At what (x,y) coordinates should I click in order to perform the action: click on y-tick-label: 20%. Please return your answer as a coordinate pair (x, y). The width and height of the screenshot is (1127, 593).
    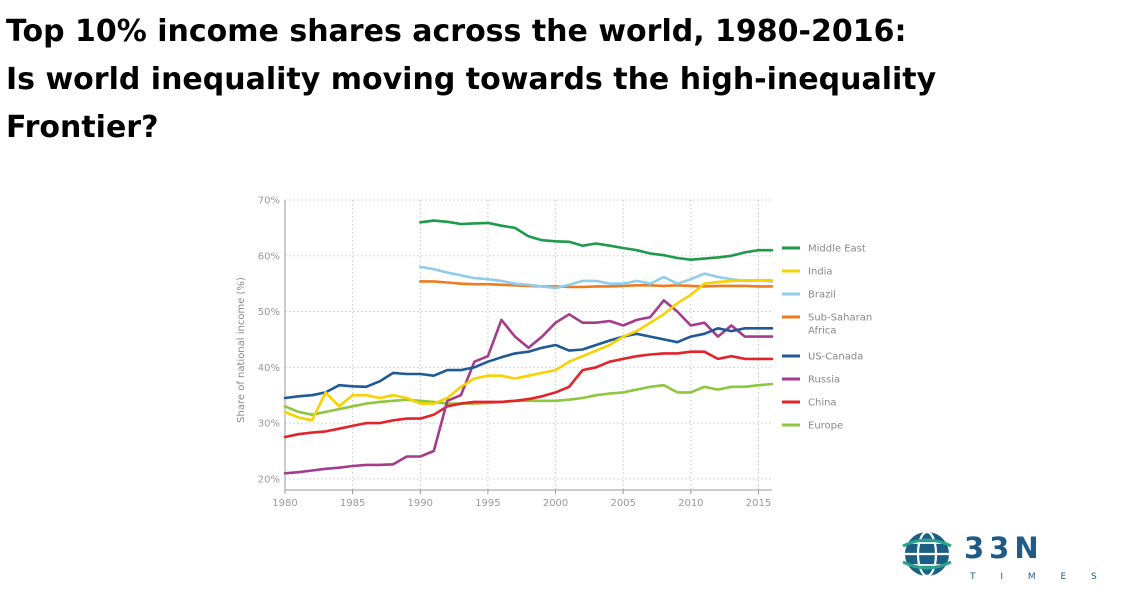
    Looking at the image, I should click on (269, 479).